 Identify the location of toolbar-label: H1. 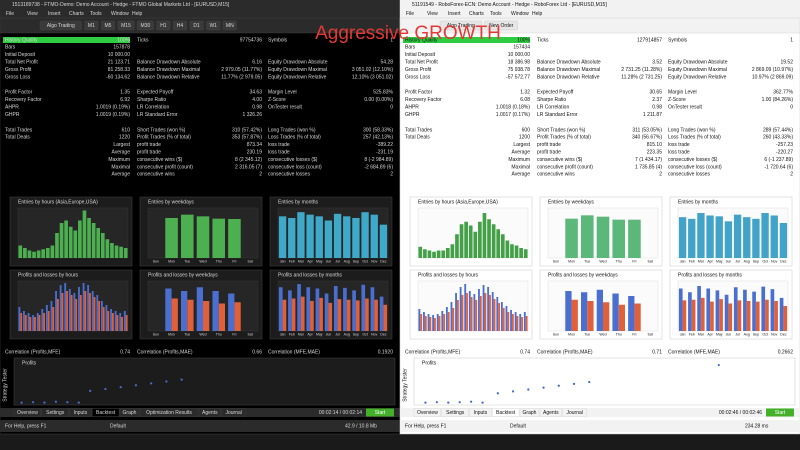
(163, 26).